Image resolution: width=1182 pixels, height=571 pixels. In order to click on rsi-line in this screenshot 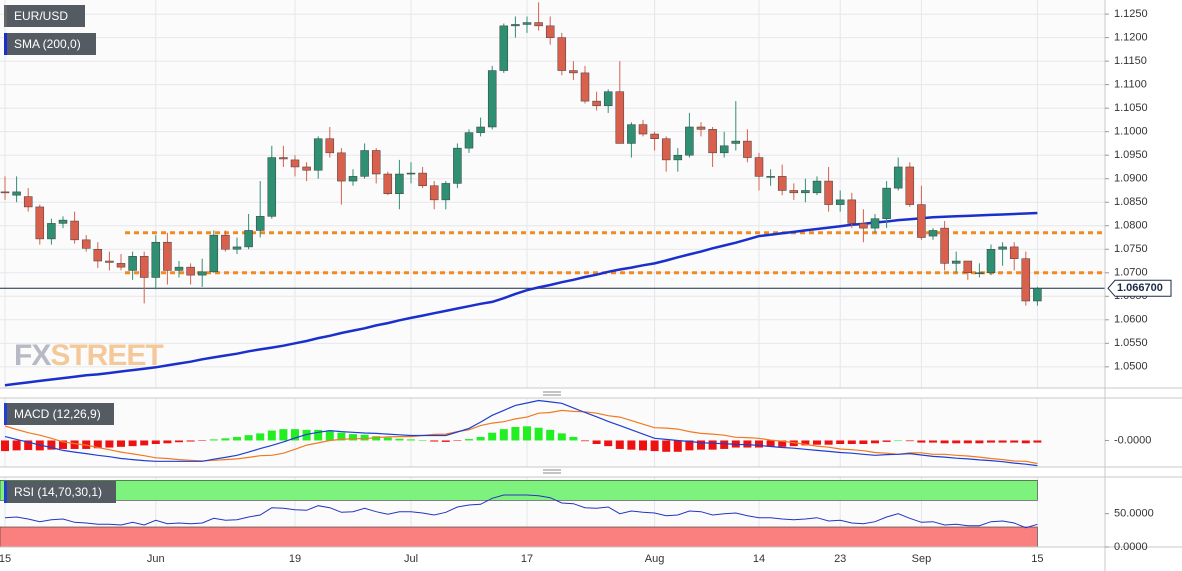, I will do `click(521, 511)`.